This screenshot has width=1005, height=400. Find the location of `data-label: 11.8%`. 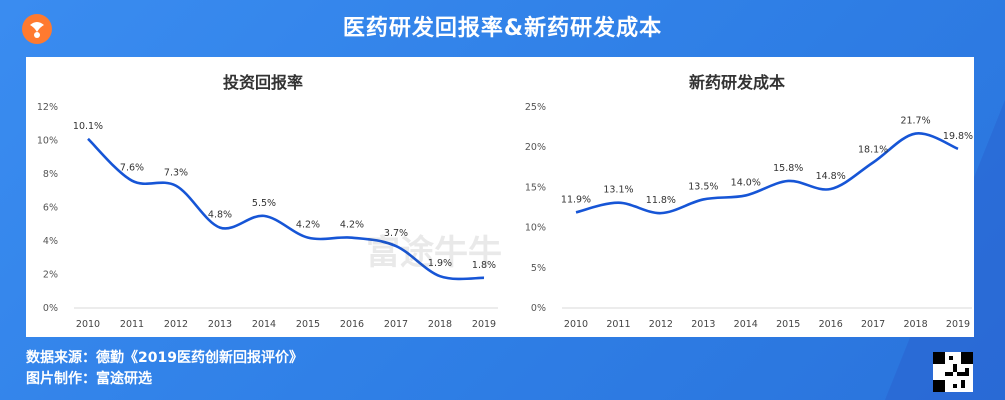

data-label: 11.8% is located at coordinates (661, 200).